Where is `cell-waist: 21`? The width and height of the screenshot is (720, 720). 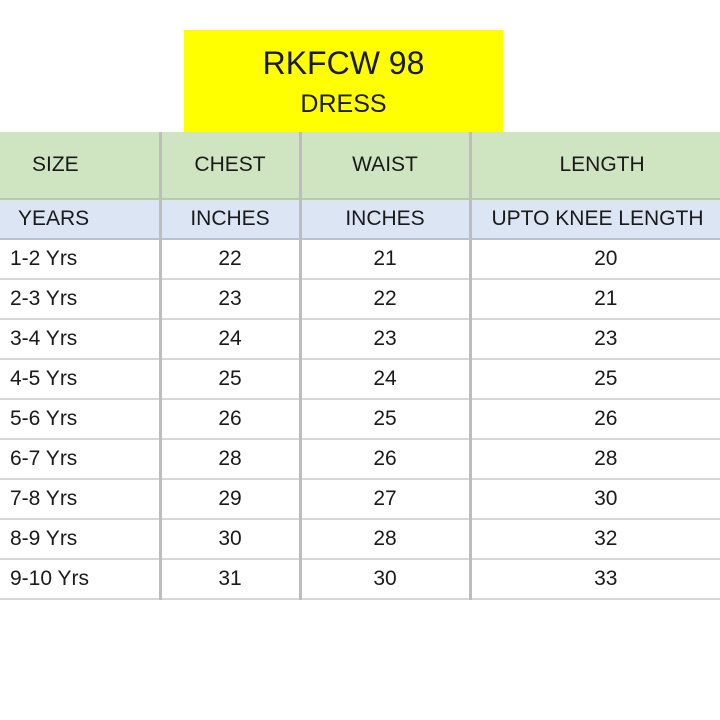
cell-waist: 21 is located at coordinates (386, 259).